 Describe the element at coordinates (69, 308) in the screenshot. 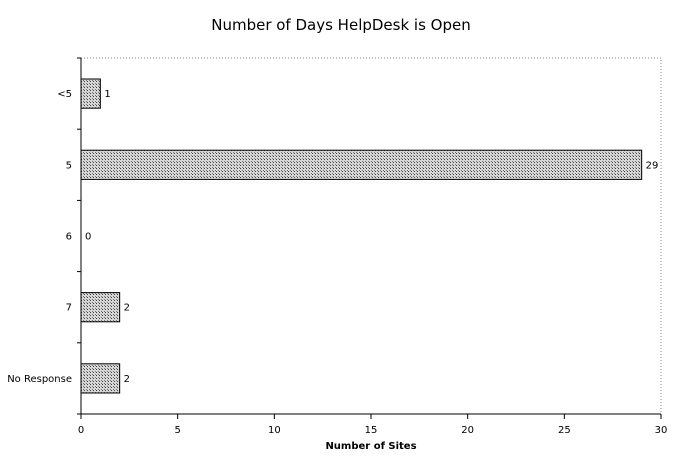

I see `y-tick-label: 7` at that location.